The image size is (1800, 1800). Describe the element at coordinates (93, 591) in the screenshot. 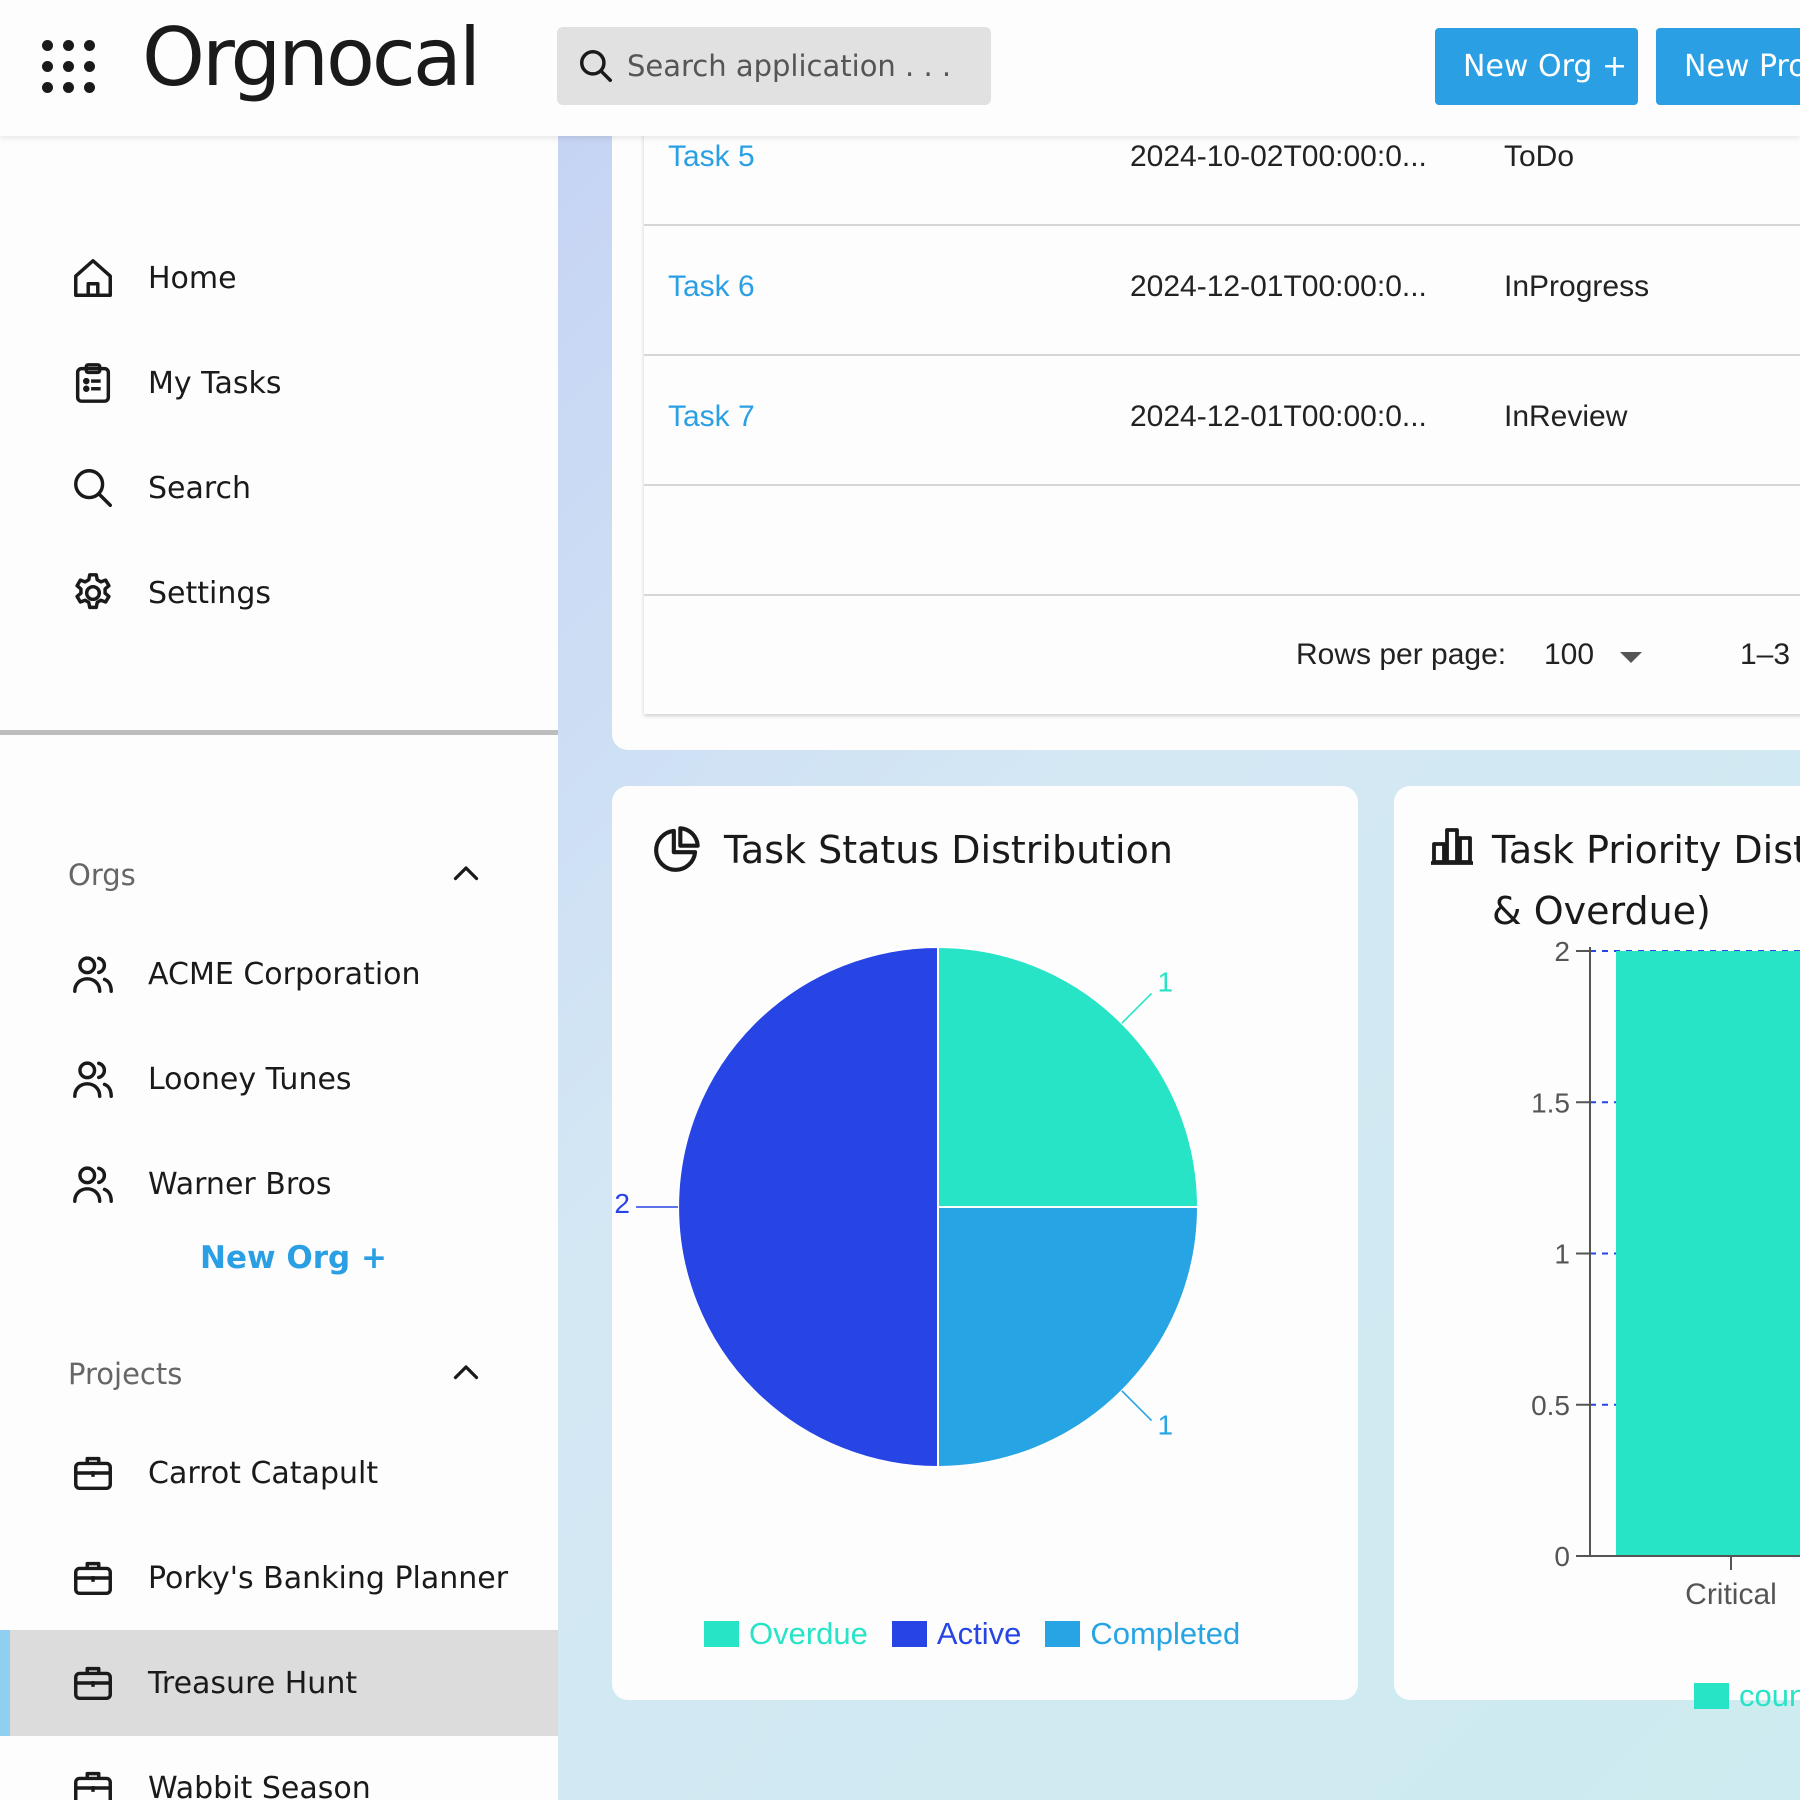

I see `gear-icon` at that location.